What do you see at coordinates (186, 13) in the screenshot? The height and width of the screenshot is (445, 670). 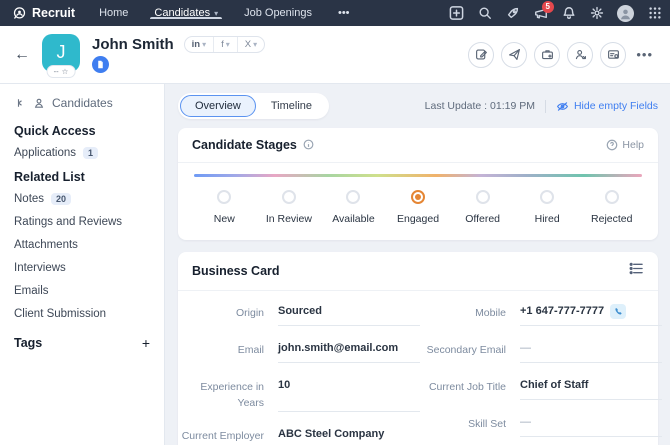 I see `nav-candidates: Candidates ▾` at bounding box center [186, 13].